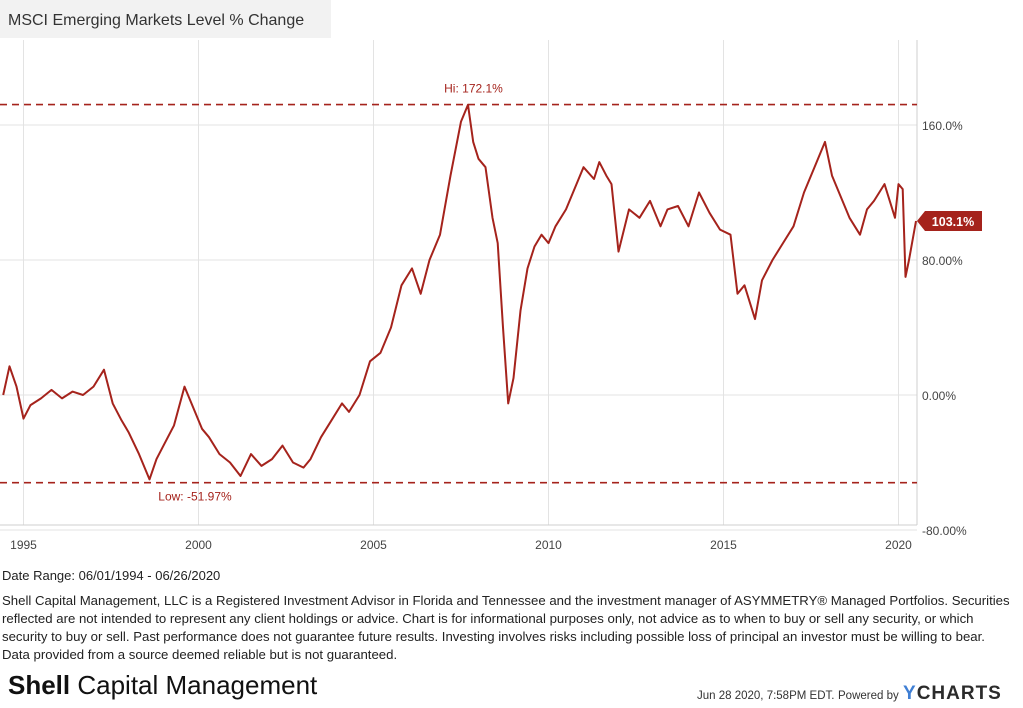 The height and width of the screenshot is (708, 1023). Describe the element at coordinates (23, 545) in the screenshot. I see `x-tick-label: 1995` at that location.